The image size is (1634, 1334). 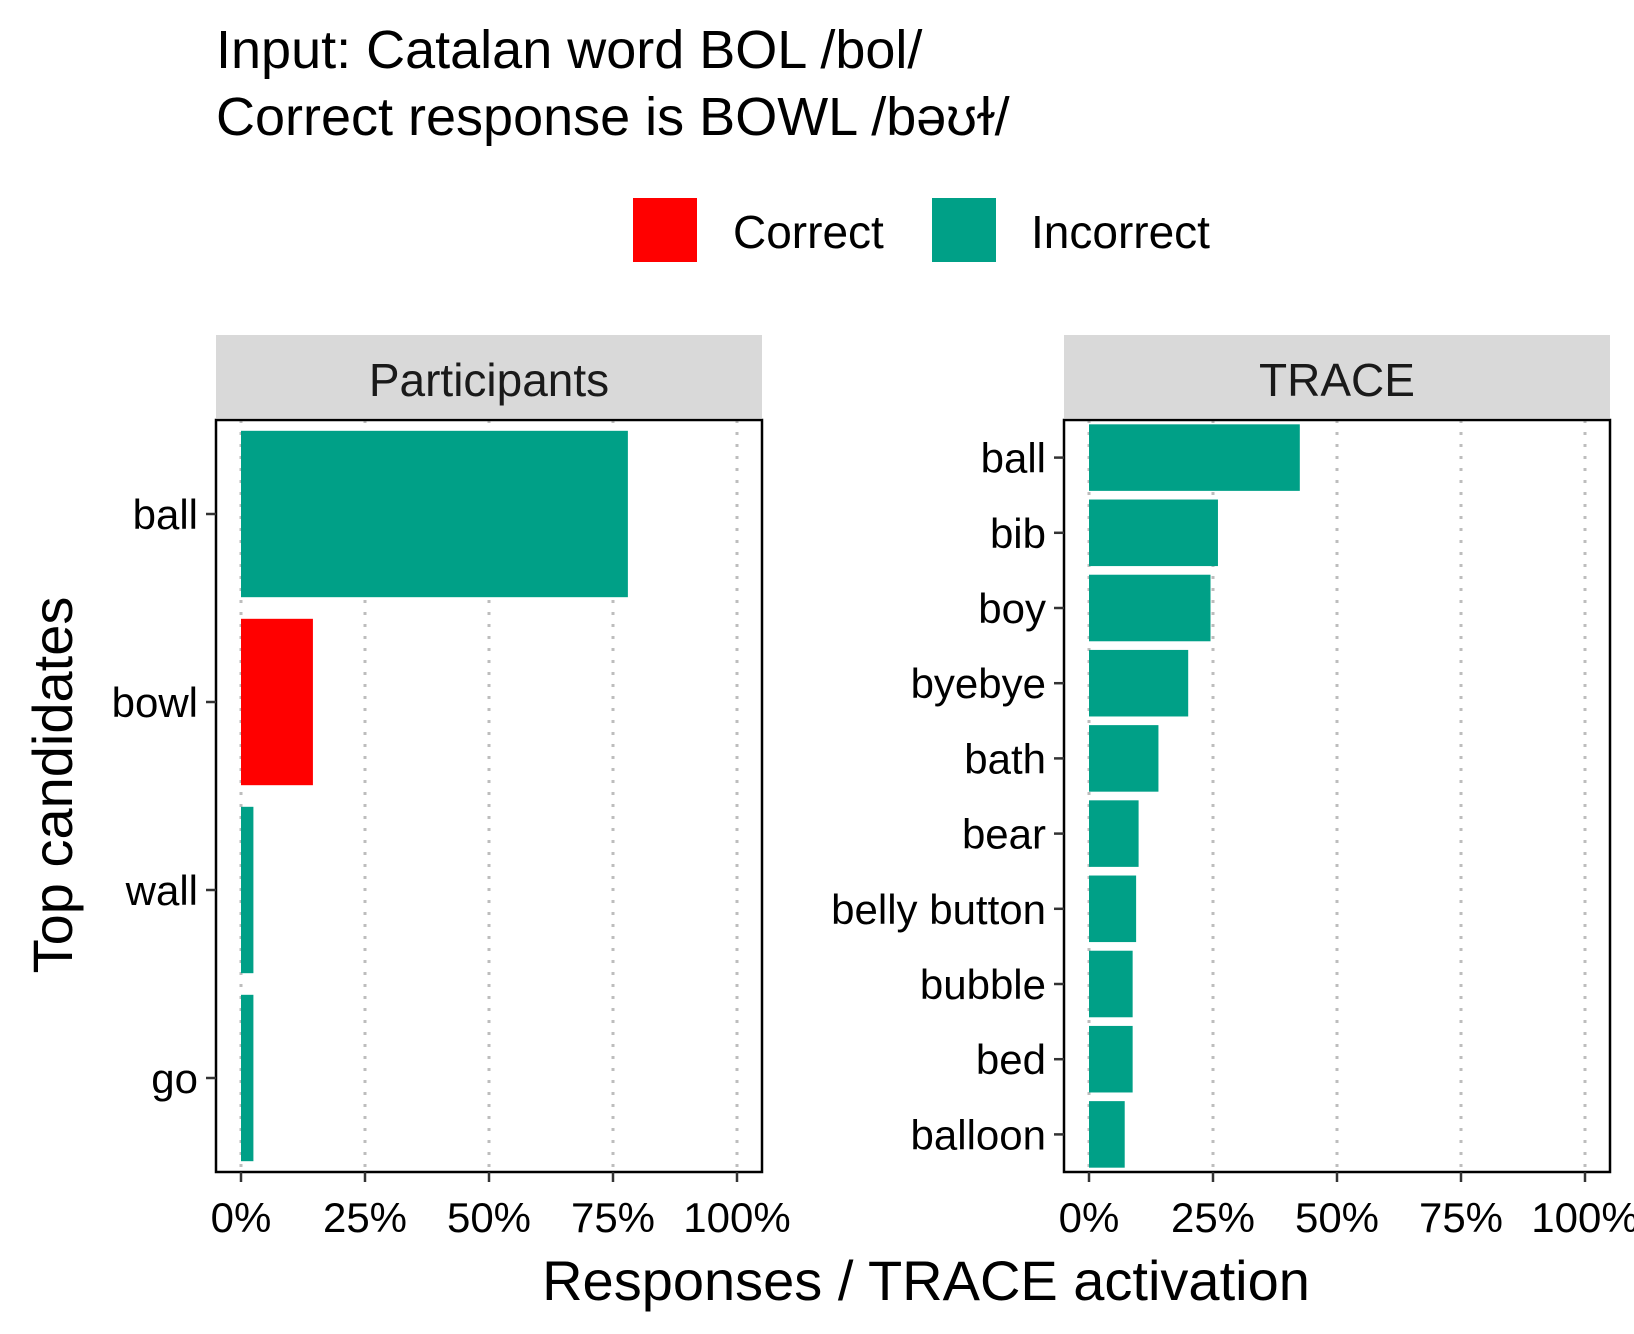 What do you see at coordinates (174, 1078) in the screenshot?
I see `y-tick-label: go` at bounding box center [174, 1078].